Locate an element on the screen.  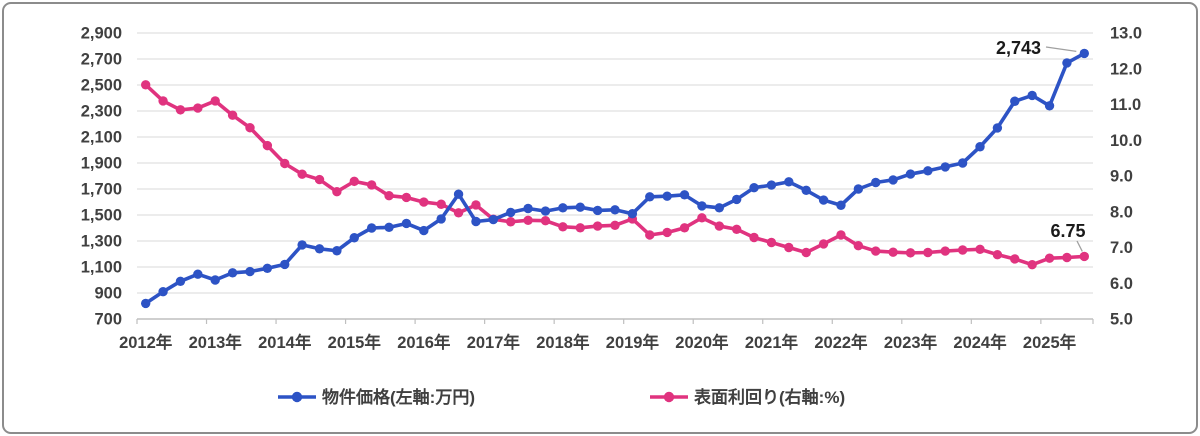
left-axis-tick-label: 900 is located at coordinates (108, 294).